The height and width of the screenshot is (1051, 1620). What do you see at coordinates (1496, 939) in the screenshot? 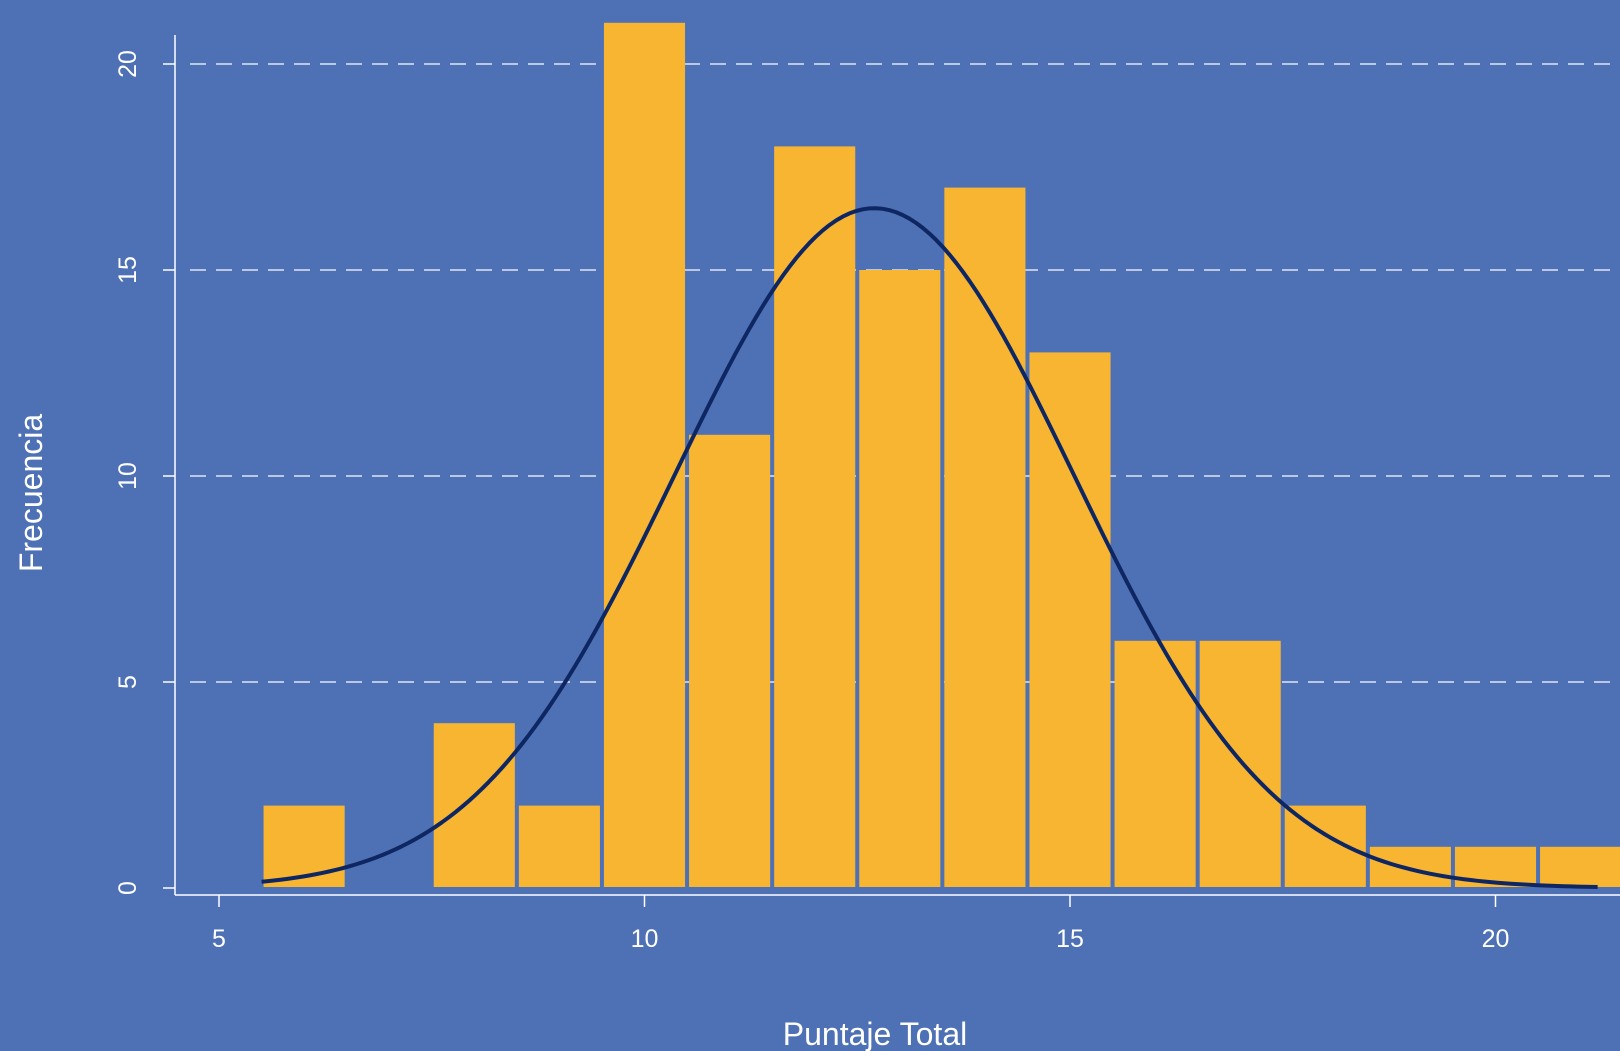
I see `x-tick-label-20: 20` at bounding box center [1496, 939].